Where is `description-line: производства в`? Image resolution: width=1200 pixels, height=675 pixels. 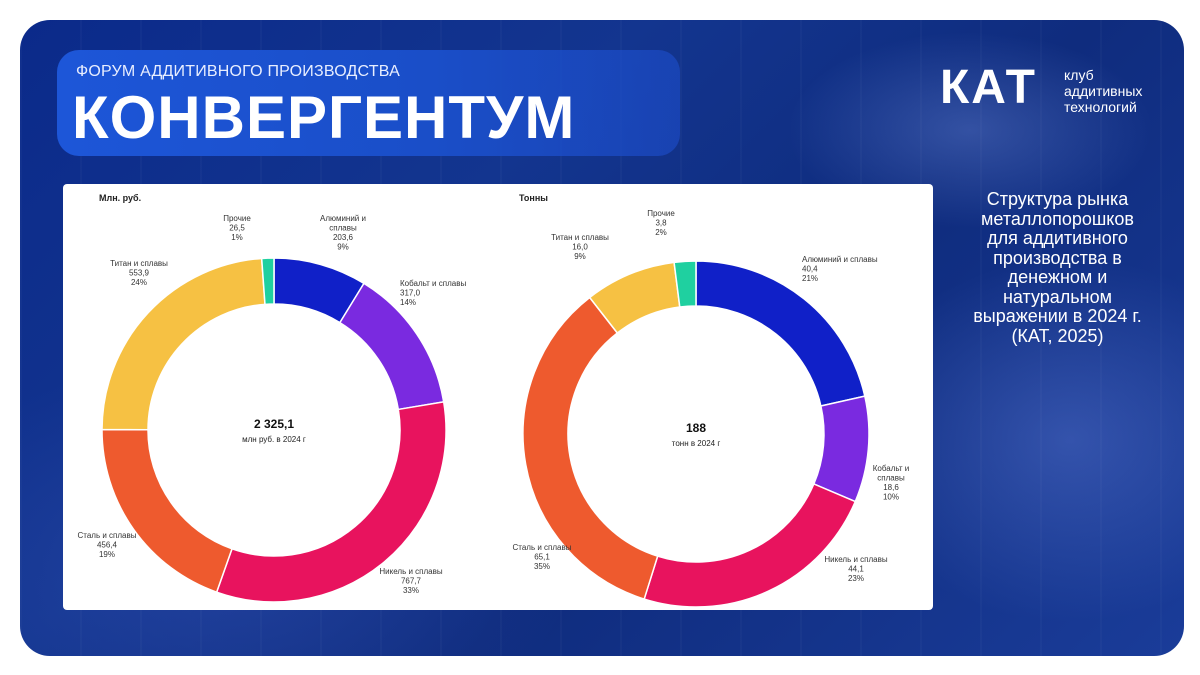
description-line: производства в is located at coordinates (1057, 257).